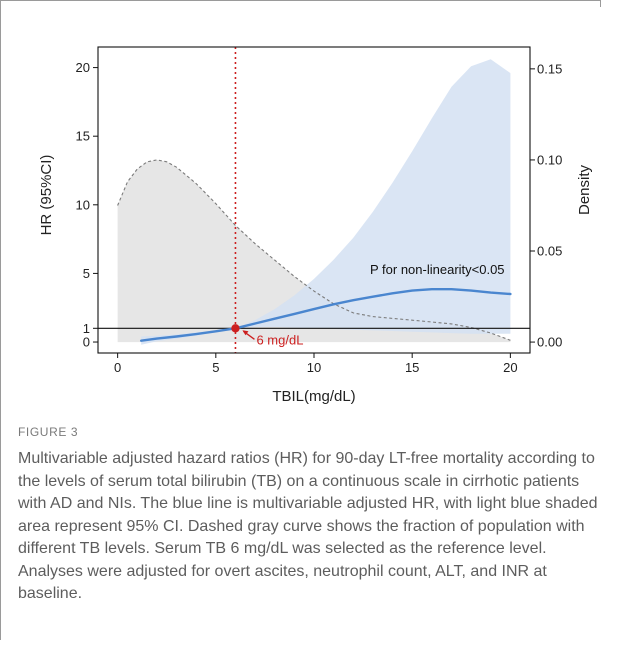  I want to click on reference-label: 6 mg/dL, so click(279, 339).